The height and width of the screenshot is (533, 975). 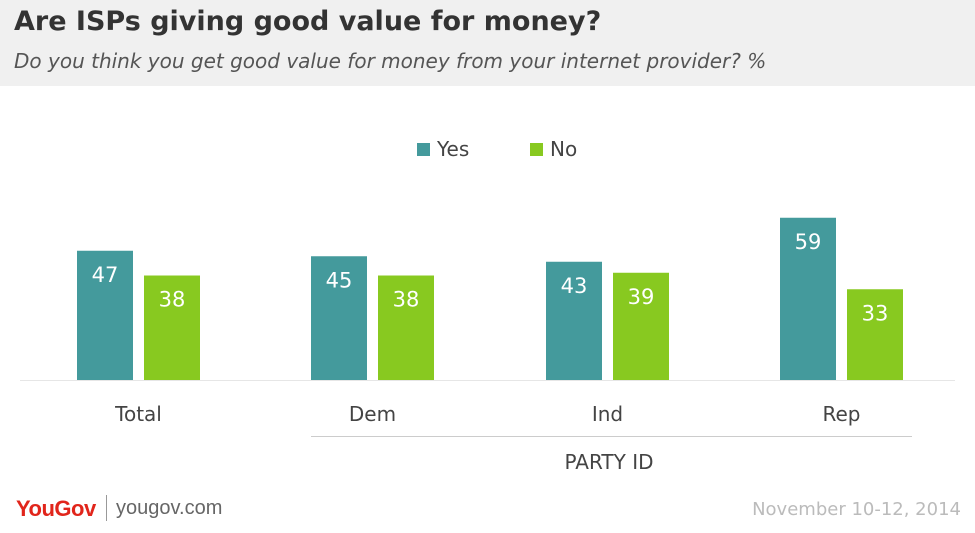 What do you see at coordinates (105, 275) in the screenshot?
I see `data-label-total-yes: 47` at bounding box center [105, 275].